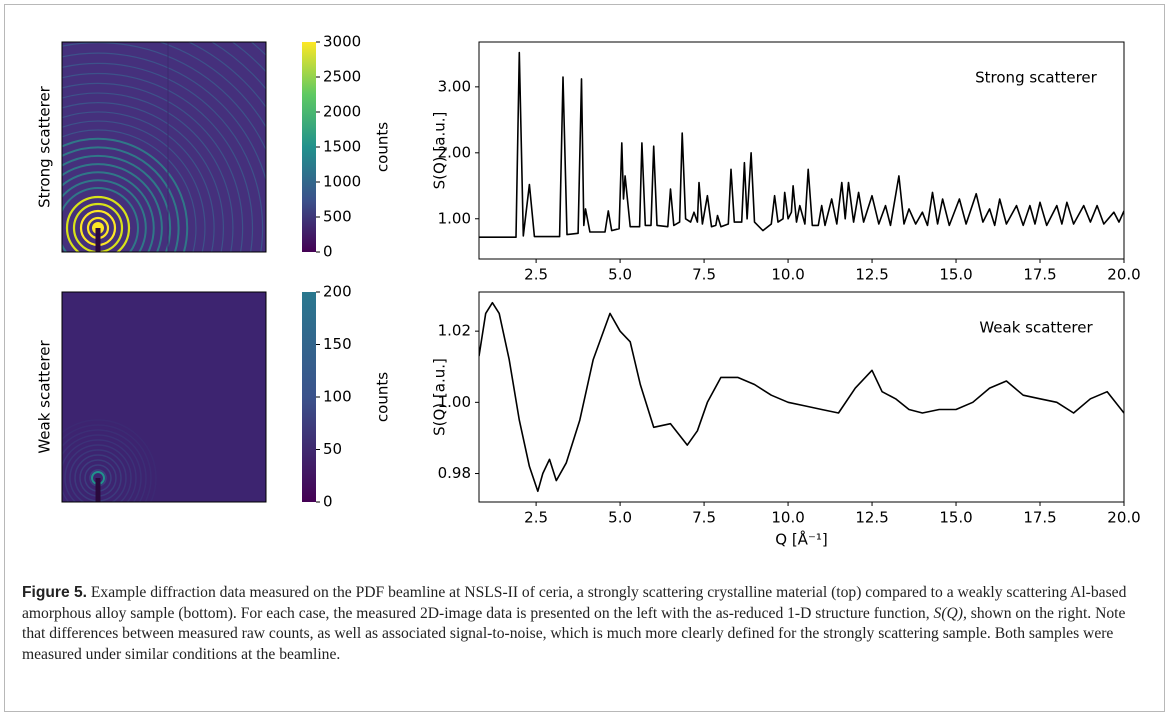 The width and height of the screenshot is (1170, 717). What do you see at coordinates (332, 449) in the screenshot?
I see `colorbar-tick-label: 50` at bounding box center [332, 449].